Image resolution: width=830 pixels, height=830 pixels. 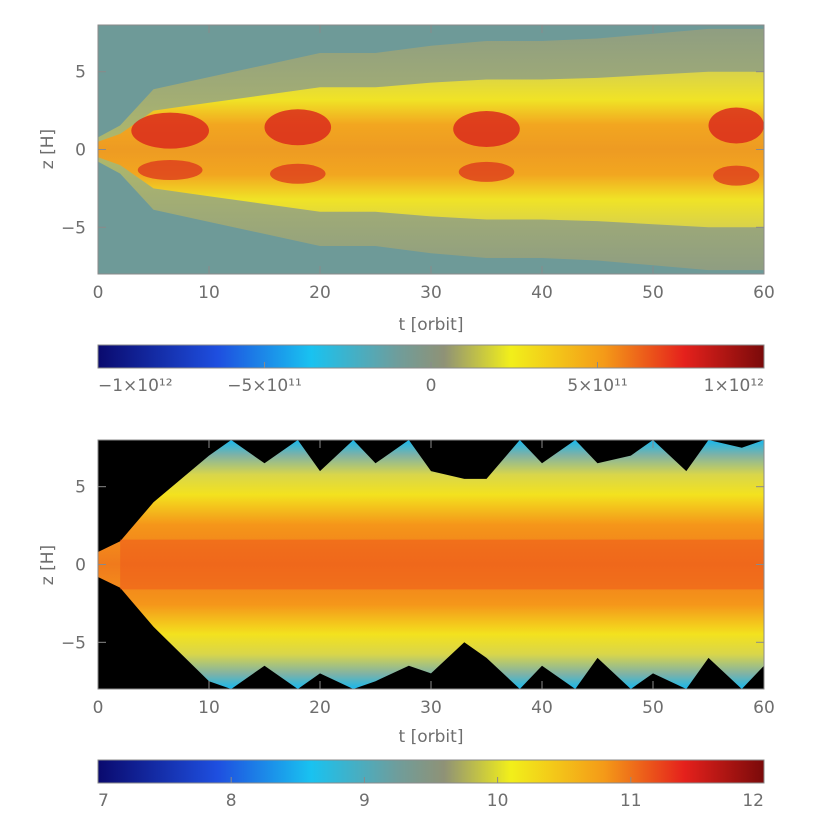 I want to click on top-strong-field-patches, so click(x=447, y=146).